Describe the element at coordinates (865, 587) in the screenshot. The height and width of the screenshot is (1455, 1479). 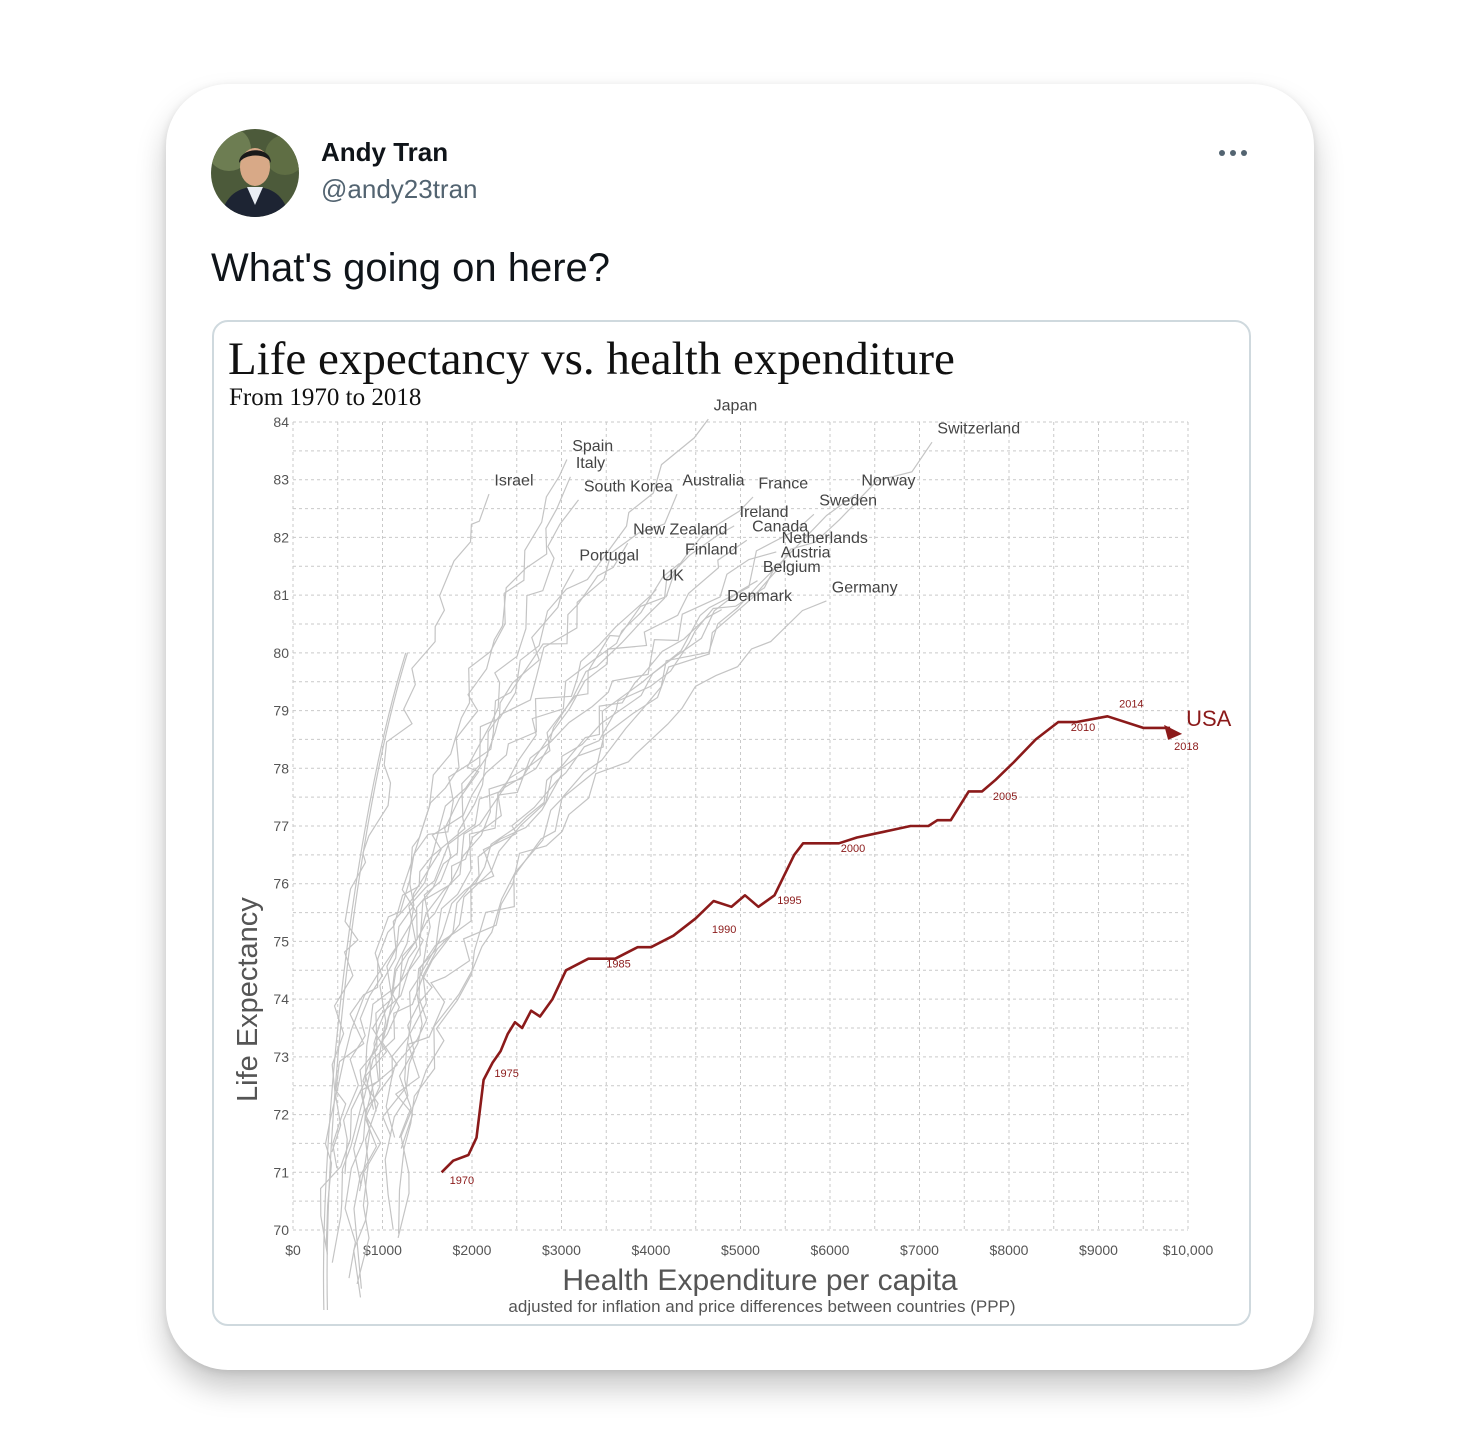
I see `country-label: Germany` at that location.